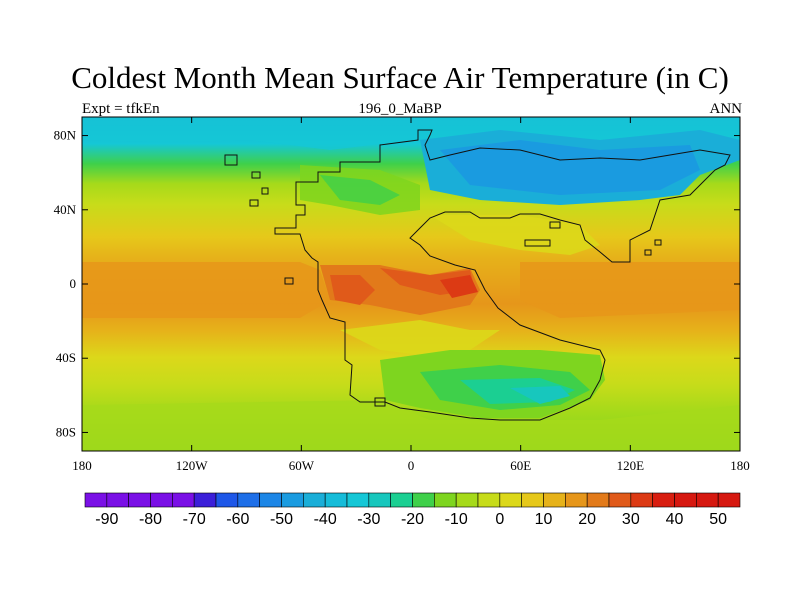  Describe the element at coordinates (499, 519) in the screenshot. I see `colorbar-label: 0` at that location.